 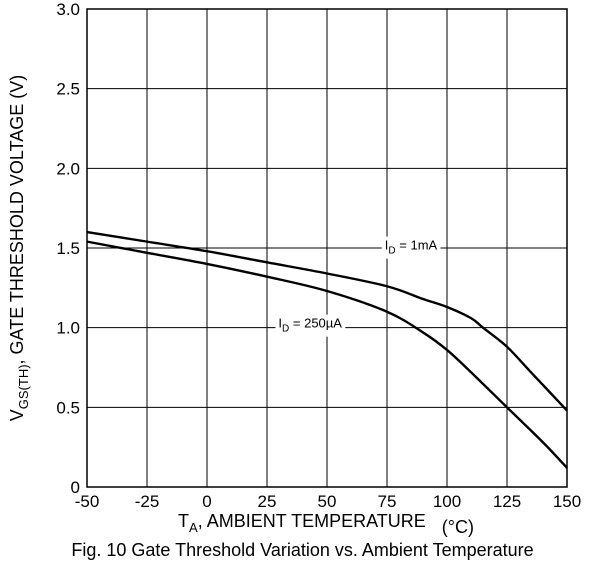 What do you see at coordinates (507, 501) in the screenshot?
I see `x-tick-label: 125` at bounding box center [507, 501].